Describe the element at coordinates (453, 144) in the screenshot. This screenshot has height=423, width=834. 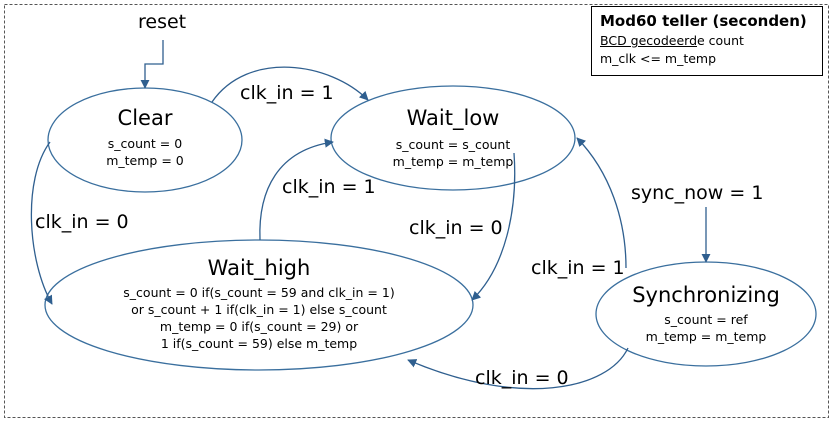
I see `state-wait-low-line-1: s_count = s_count` at that location.